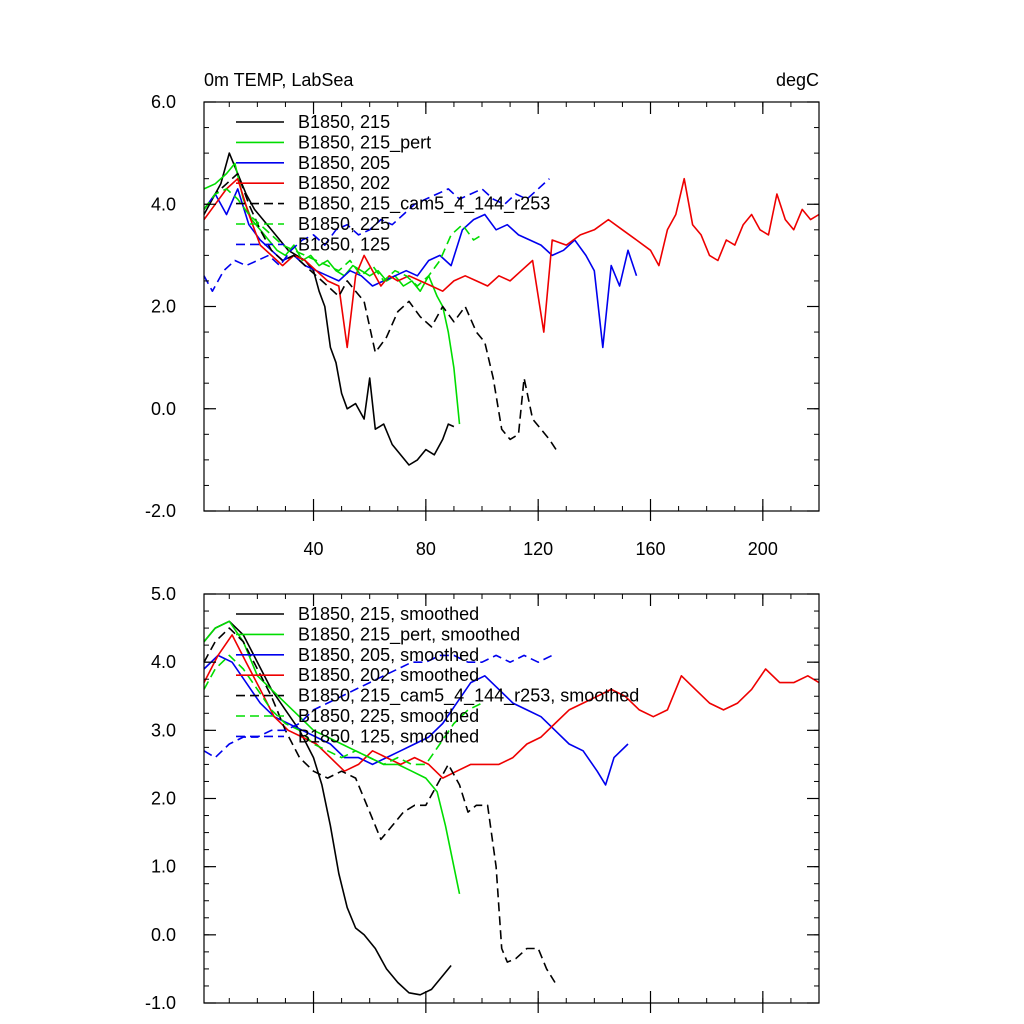 This screenshot has height=1024, width=1024. What do you see at coordinates (409, 634) in the screenshot?
I see `legend-label-2: B1850, 215_pert, smoothed` at bounding box center [409, 634].